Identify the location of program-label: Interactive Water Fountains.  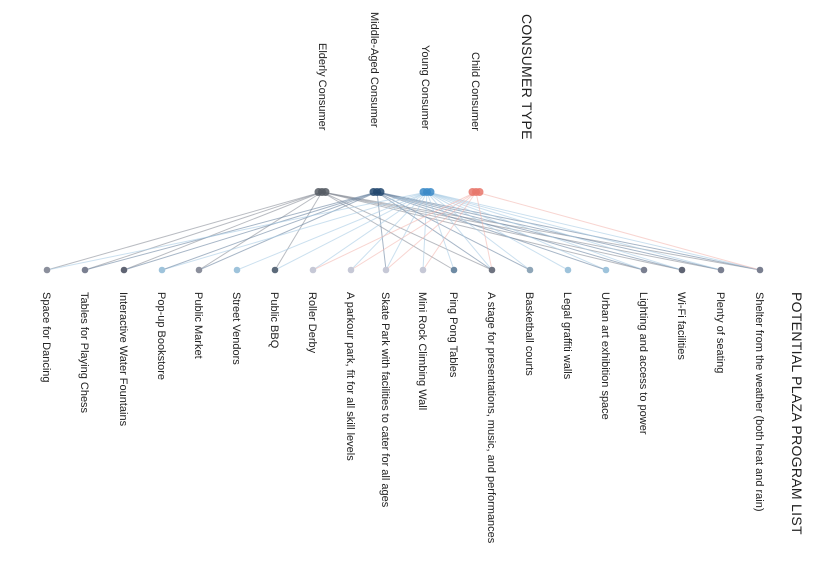
(123, 359).